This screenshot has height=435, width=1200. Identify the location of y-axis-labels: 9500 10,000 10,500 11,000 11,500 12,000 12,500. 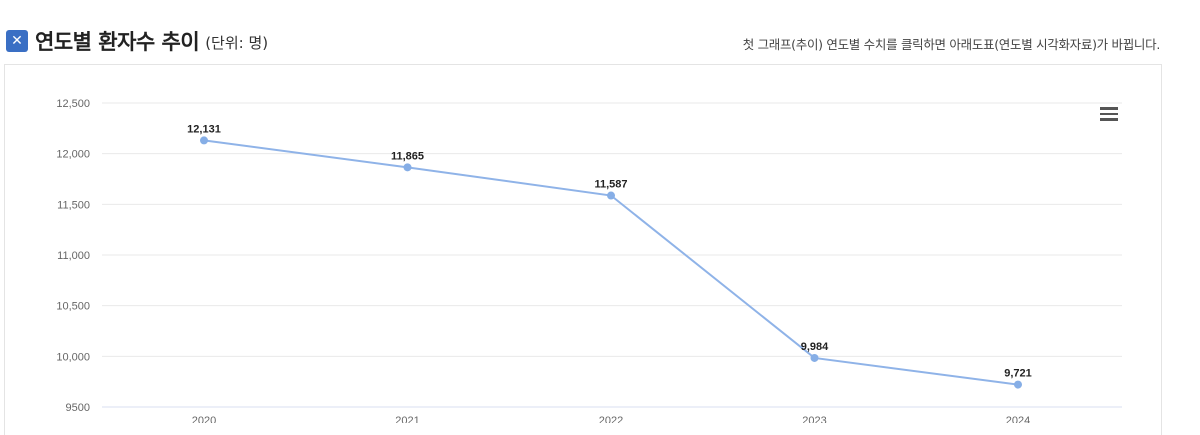
(73, 256).